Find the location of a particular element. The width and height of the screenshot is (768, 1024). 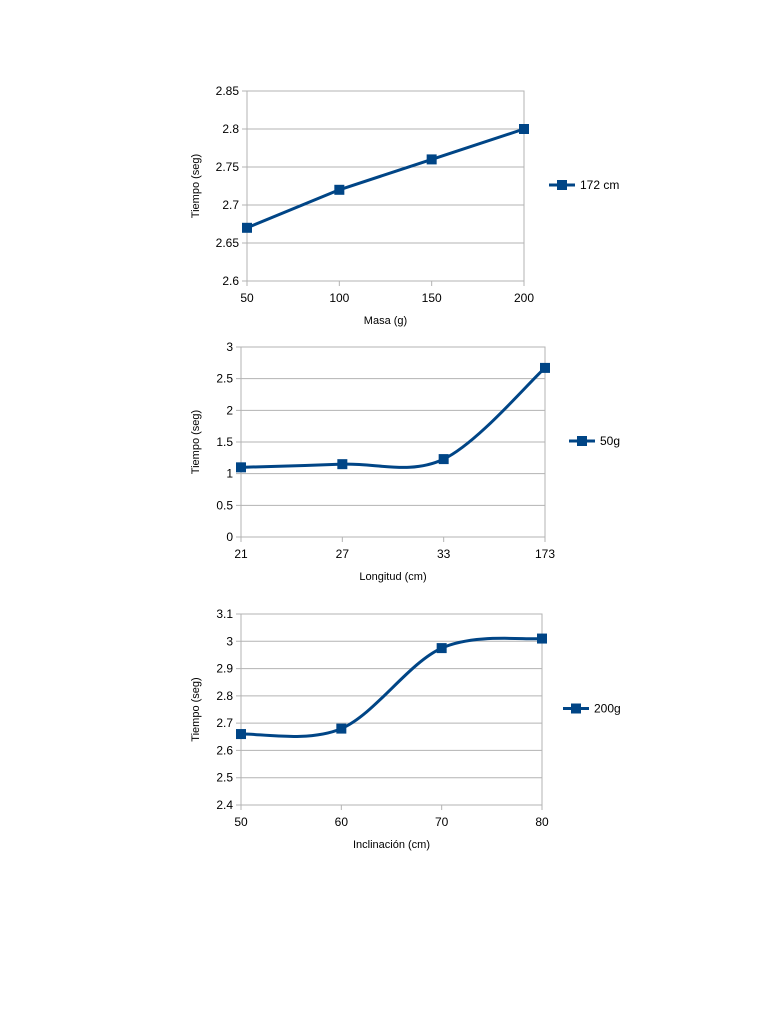

y-tick-label: 0.5 is located at coordinates (224, 505).